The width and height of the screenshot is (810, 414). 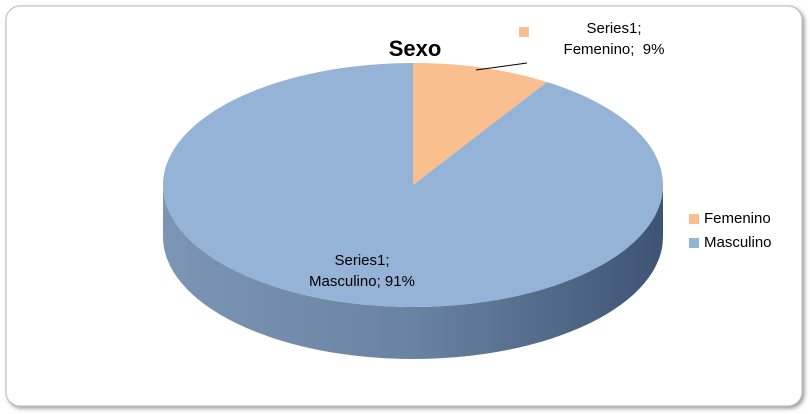 I want to click on data-label: Series1; Masculino; 91%, so click(x=362, y=271).